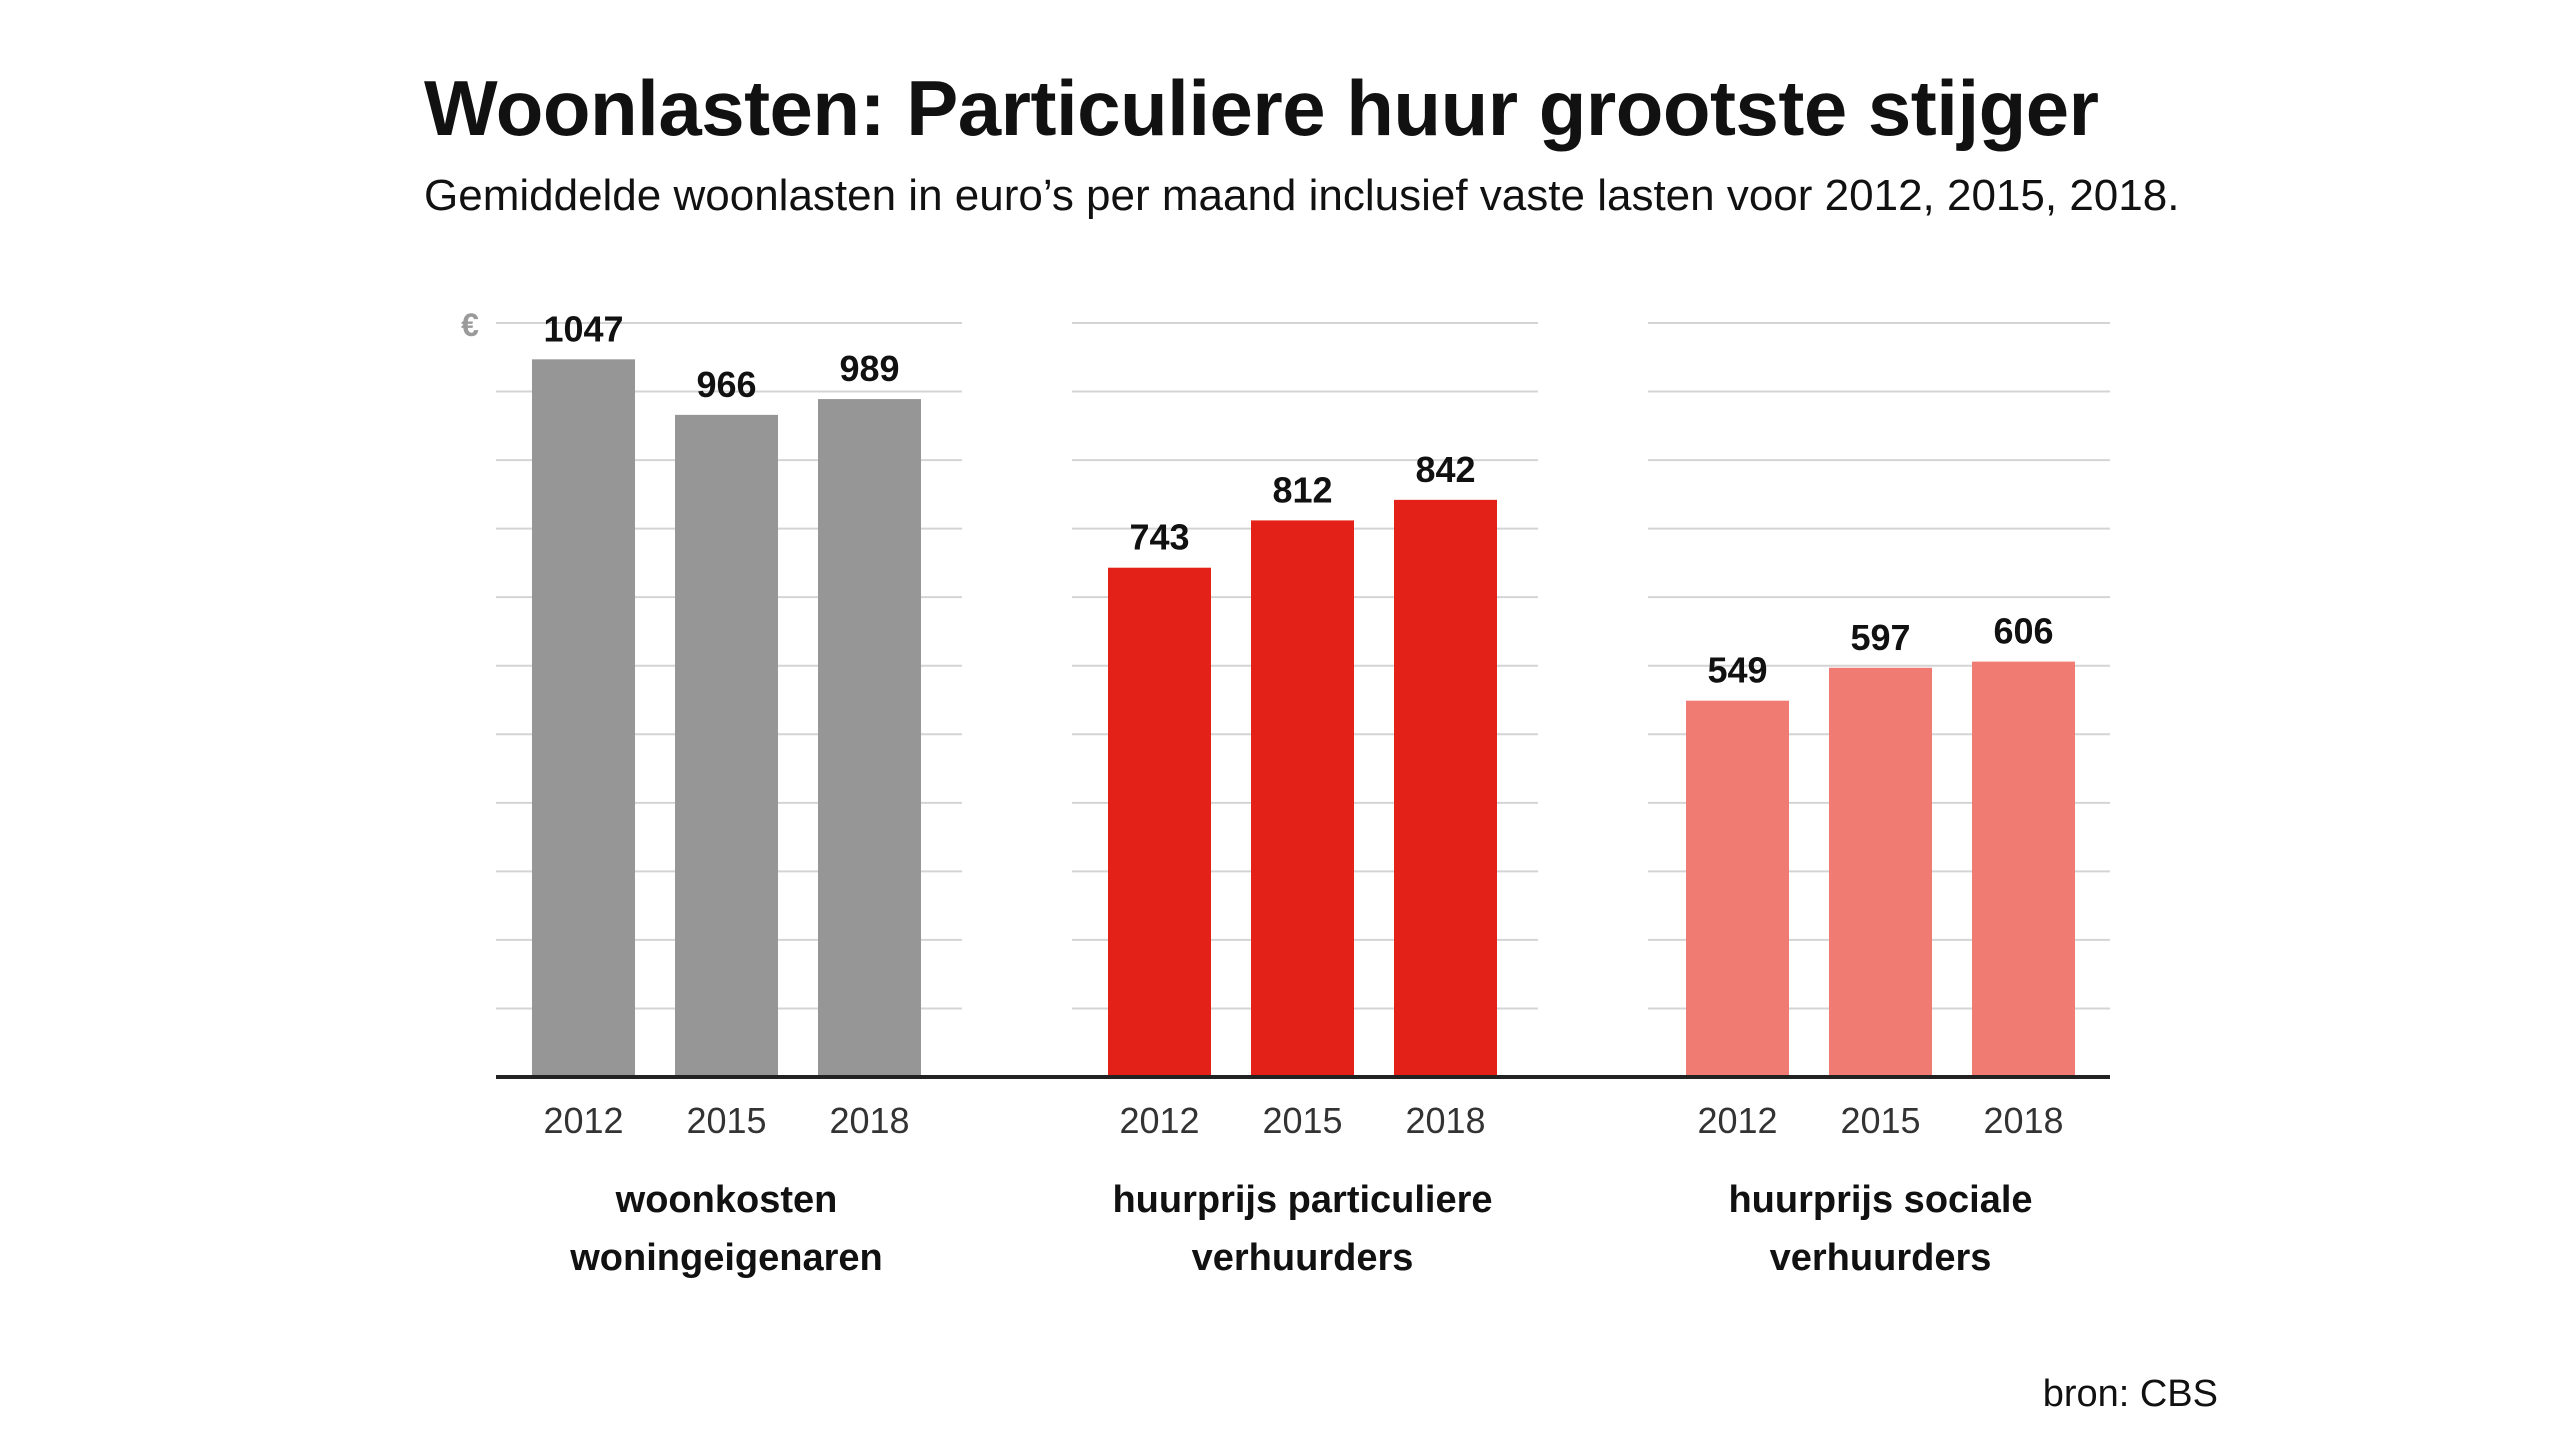 This screenshot has width=2560, height=1440. Describe the element at coordinates (869, 368) in the screenshot. I see `data-label: 989` at that location.